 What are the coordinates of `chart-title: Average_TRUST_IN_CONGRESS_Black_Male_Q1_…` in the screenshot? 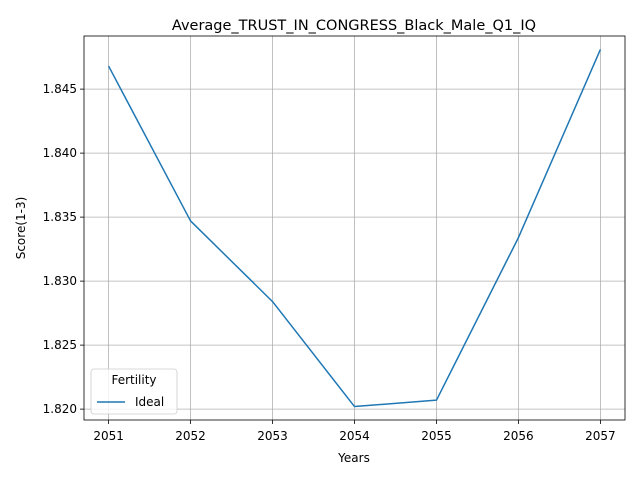 It's located at (354, 26).